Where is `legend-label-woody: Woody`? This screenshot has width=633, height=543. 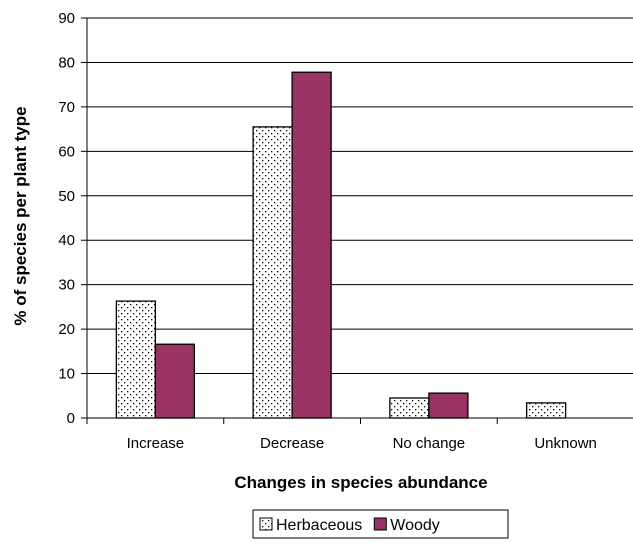 legend-label-woody: Woody is located at coordinates (415, 525).